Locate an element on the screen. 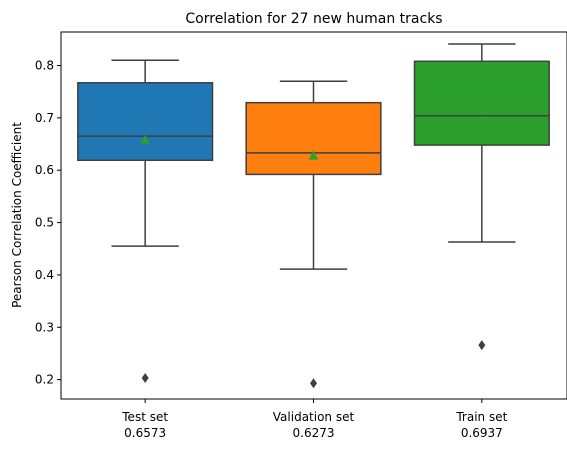 This screenshot has width=567, height=454. y-tick-label: 0.4 is located at coordinates (44, 275).